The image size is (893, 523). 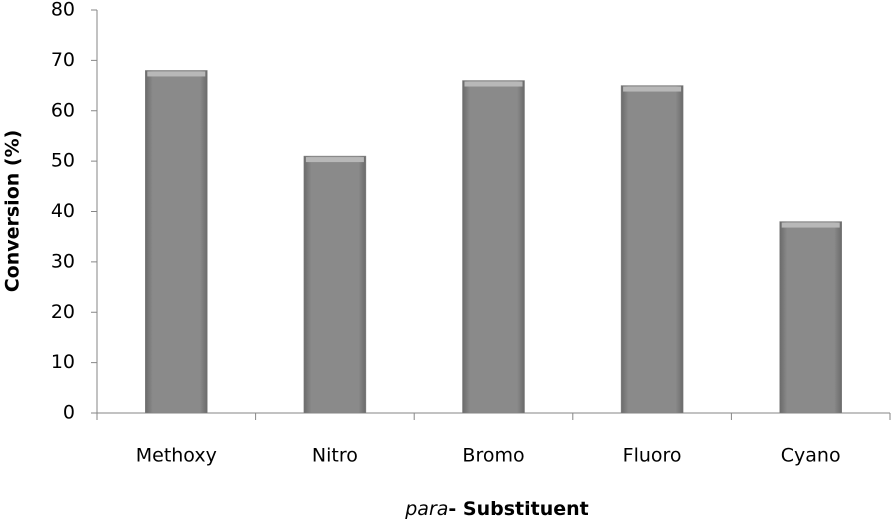 What do you see at coordinates (63, 110) in the screenshot?
I see `y-tick-label: 60` at bounding box center [63, 110].